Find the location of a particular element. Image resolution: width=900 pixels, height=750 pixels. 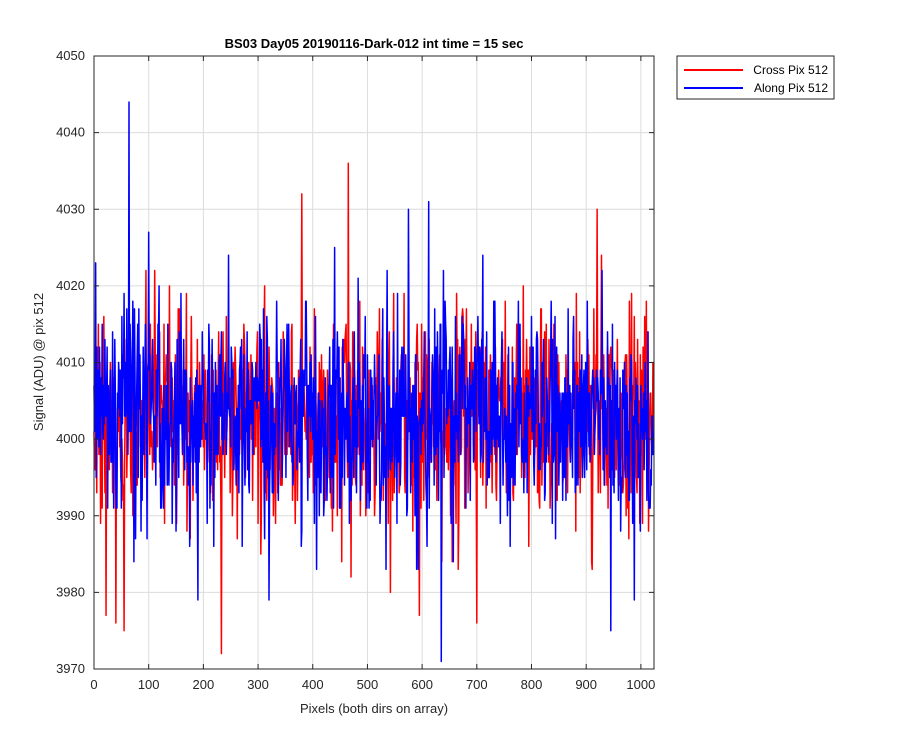

legend-label-along: Along Pix 512 is located at coordinates (791, 88).